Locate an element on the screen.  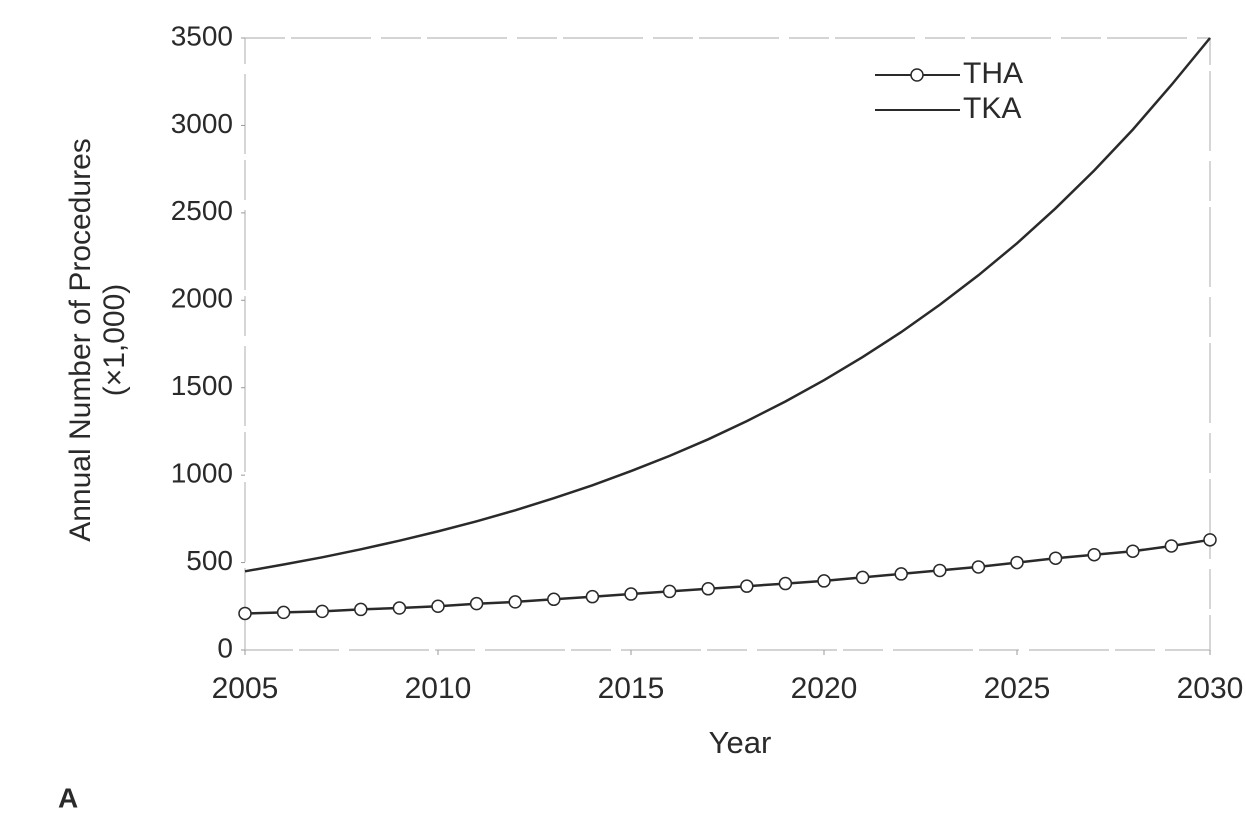
y-tick-label: 2500 is located at coordinates (202, 210).